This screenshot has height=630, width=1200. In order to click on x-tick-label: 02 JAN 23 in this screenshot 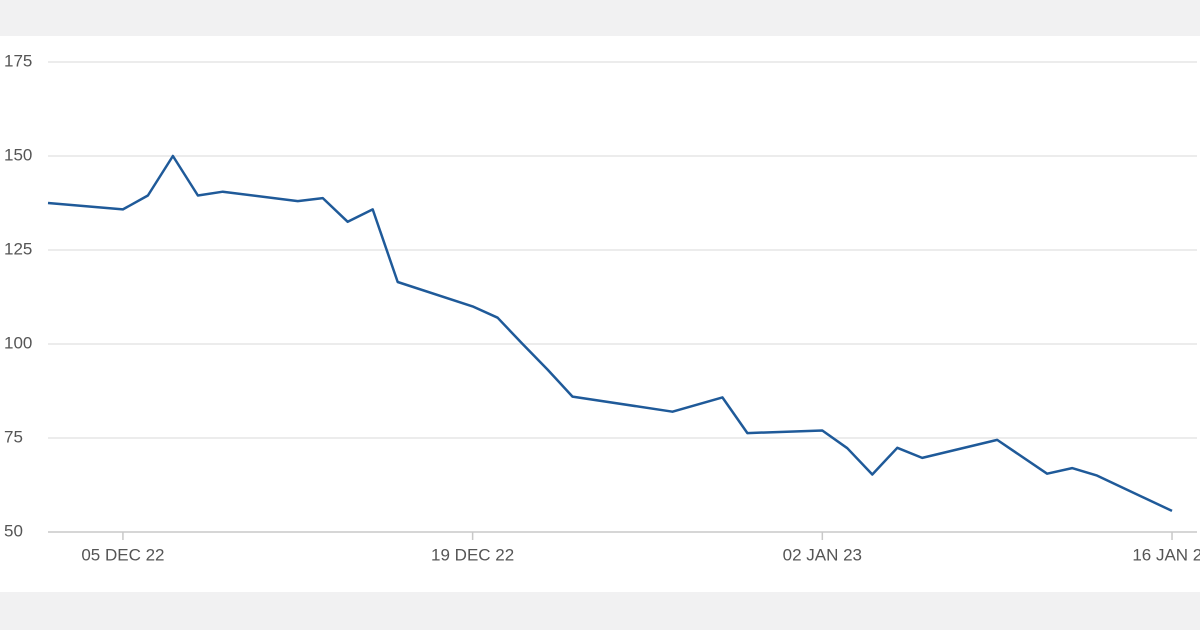, I will do `click(822, 554)`.